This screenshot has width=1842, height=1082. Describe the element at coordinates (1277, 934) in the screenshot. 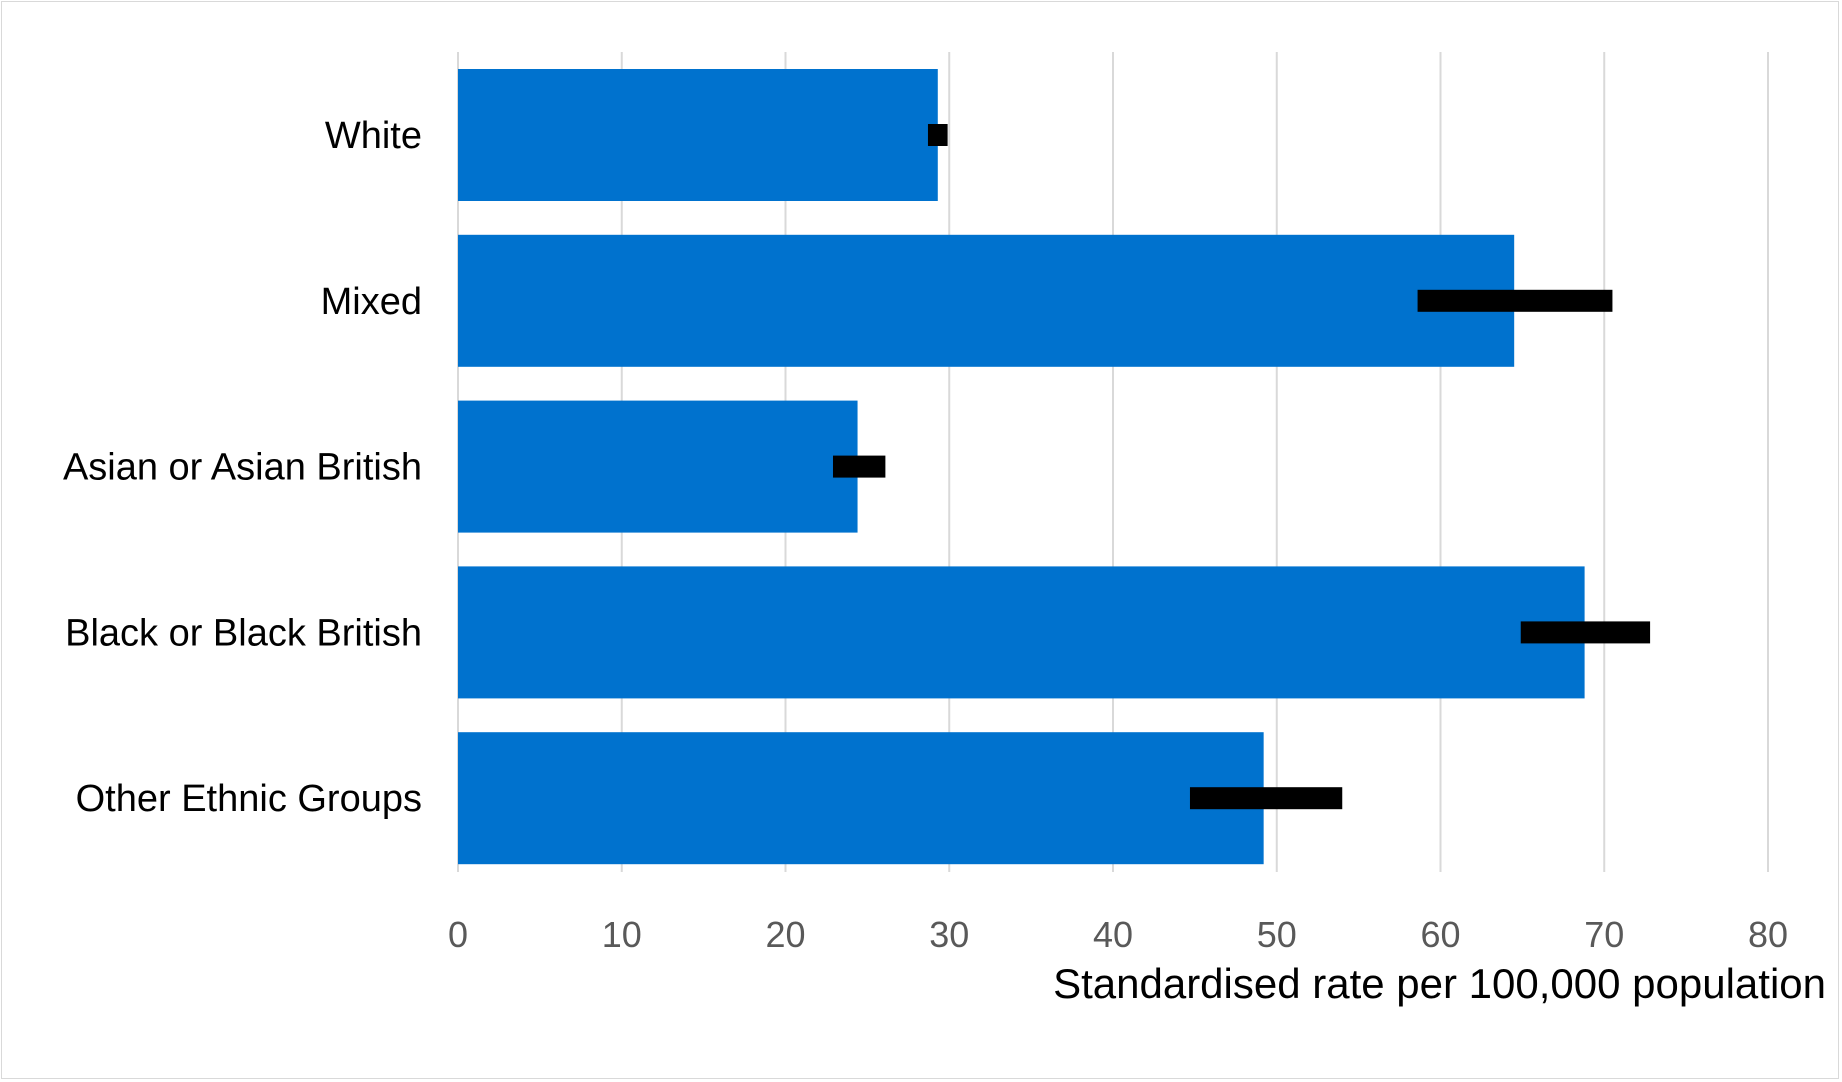

I see `x-tick-label-50: 50` at that location.